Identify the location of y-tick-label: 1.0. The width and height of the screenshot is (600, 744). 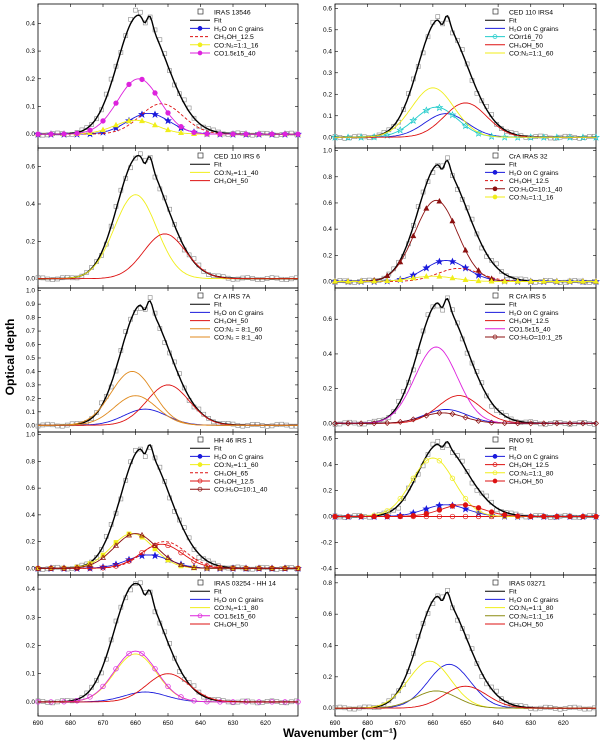
(30, 291).